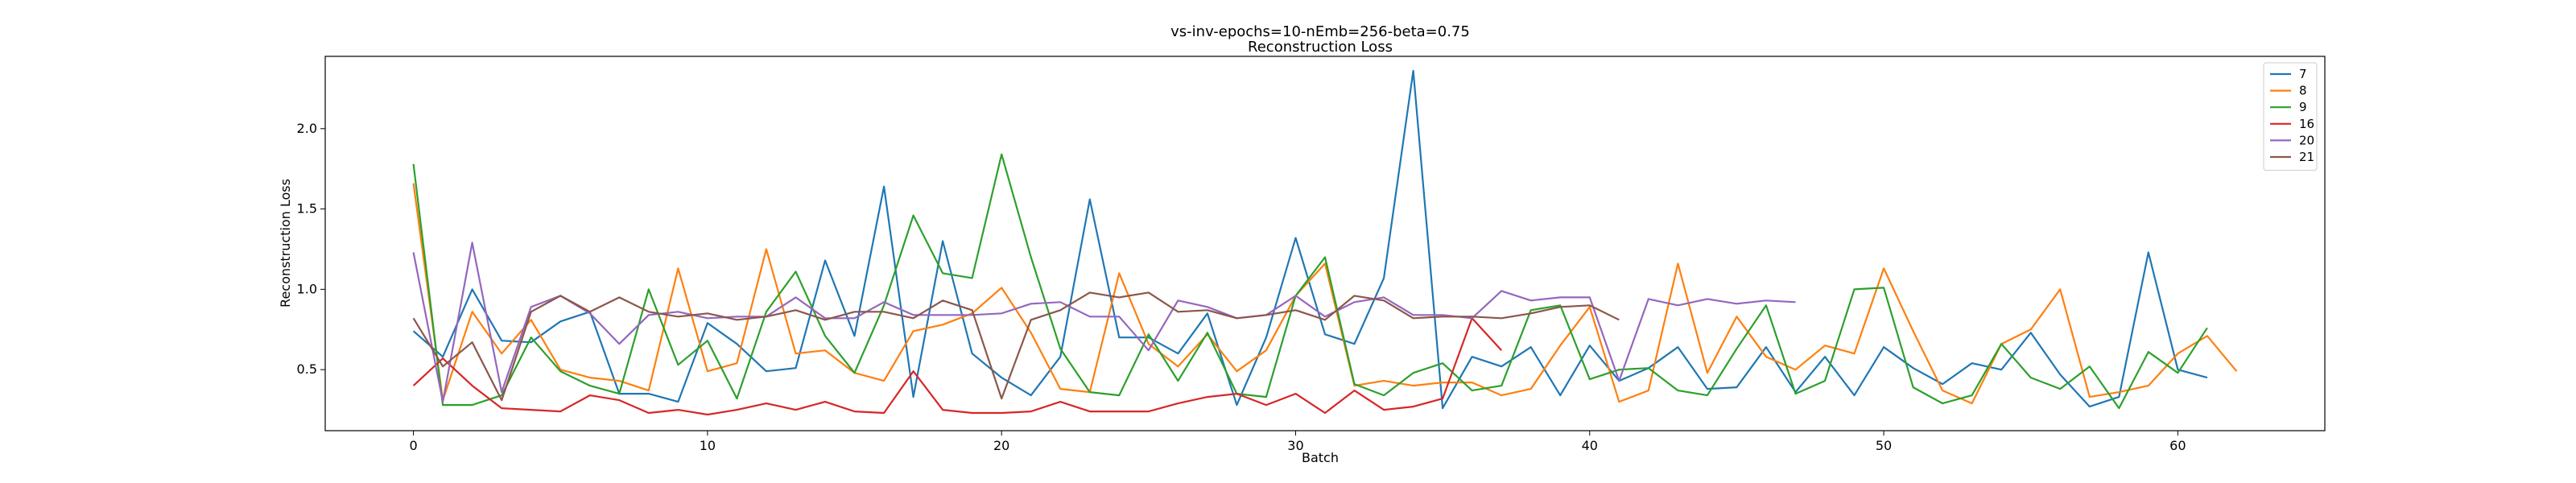 This screenshot has width=2576, height=483. Describe the element at coordinates (1320, 47) in the screenshot. I see `chart-subtitle: Reconstruction Loss` at that location.